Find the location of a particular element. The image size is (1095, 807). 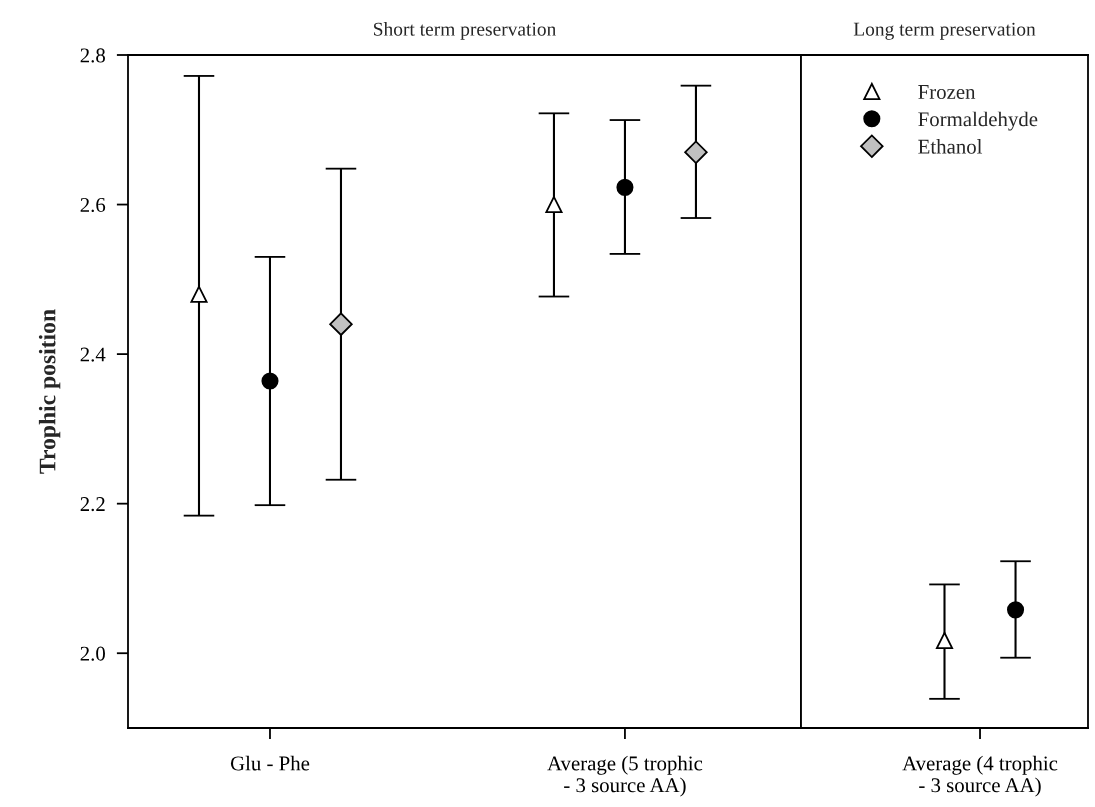

y-tick-label: 2.8 is located at coordinates (92, 55).